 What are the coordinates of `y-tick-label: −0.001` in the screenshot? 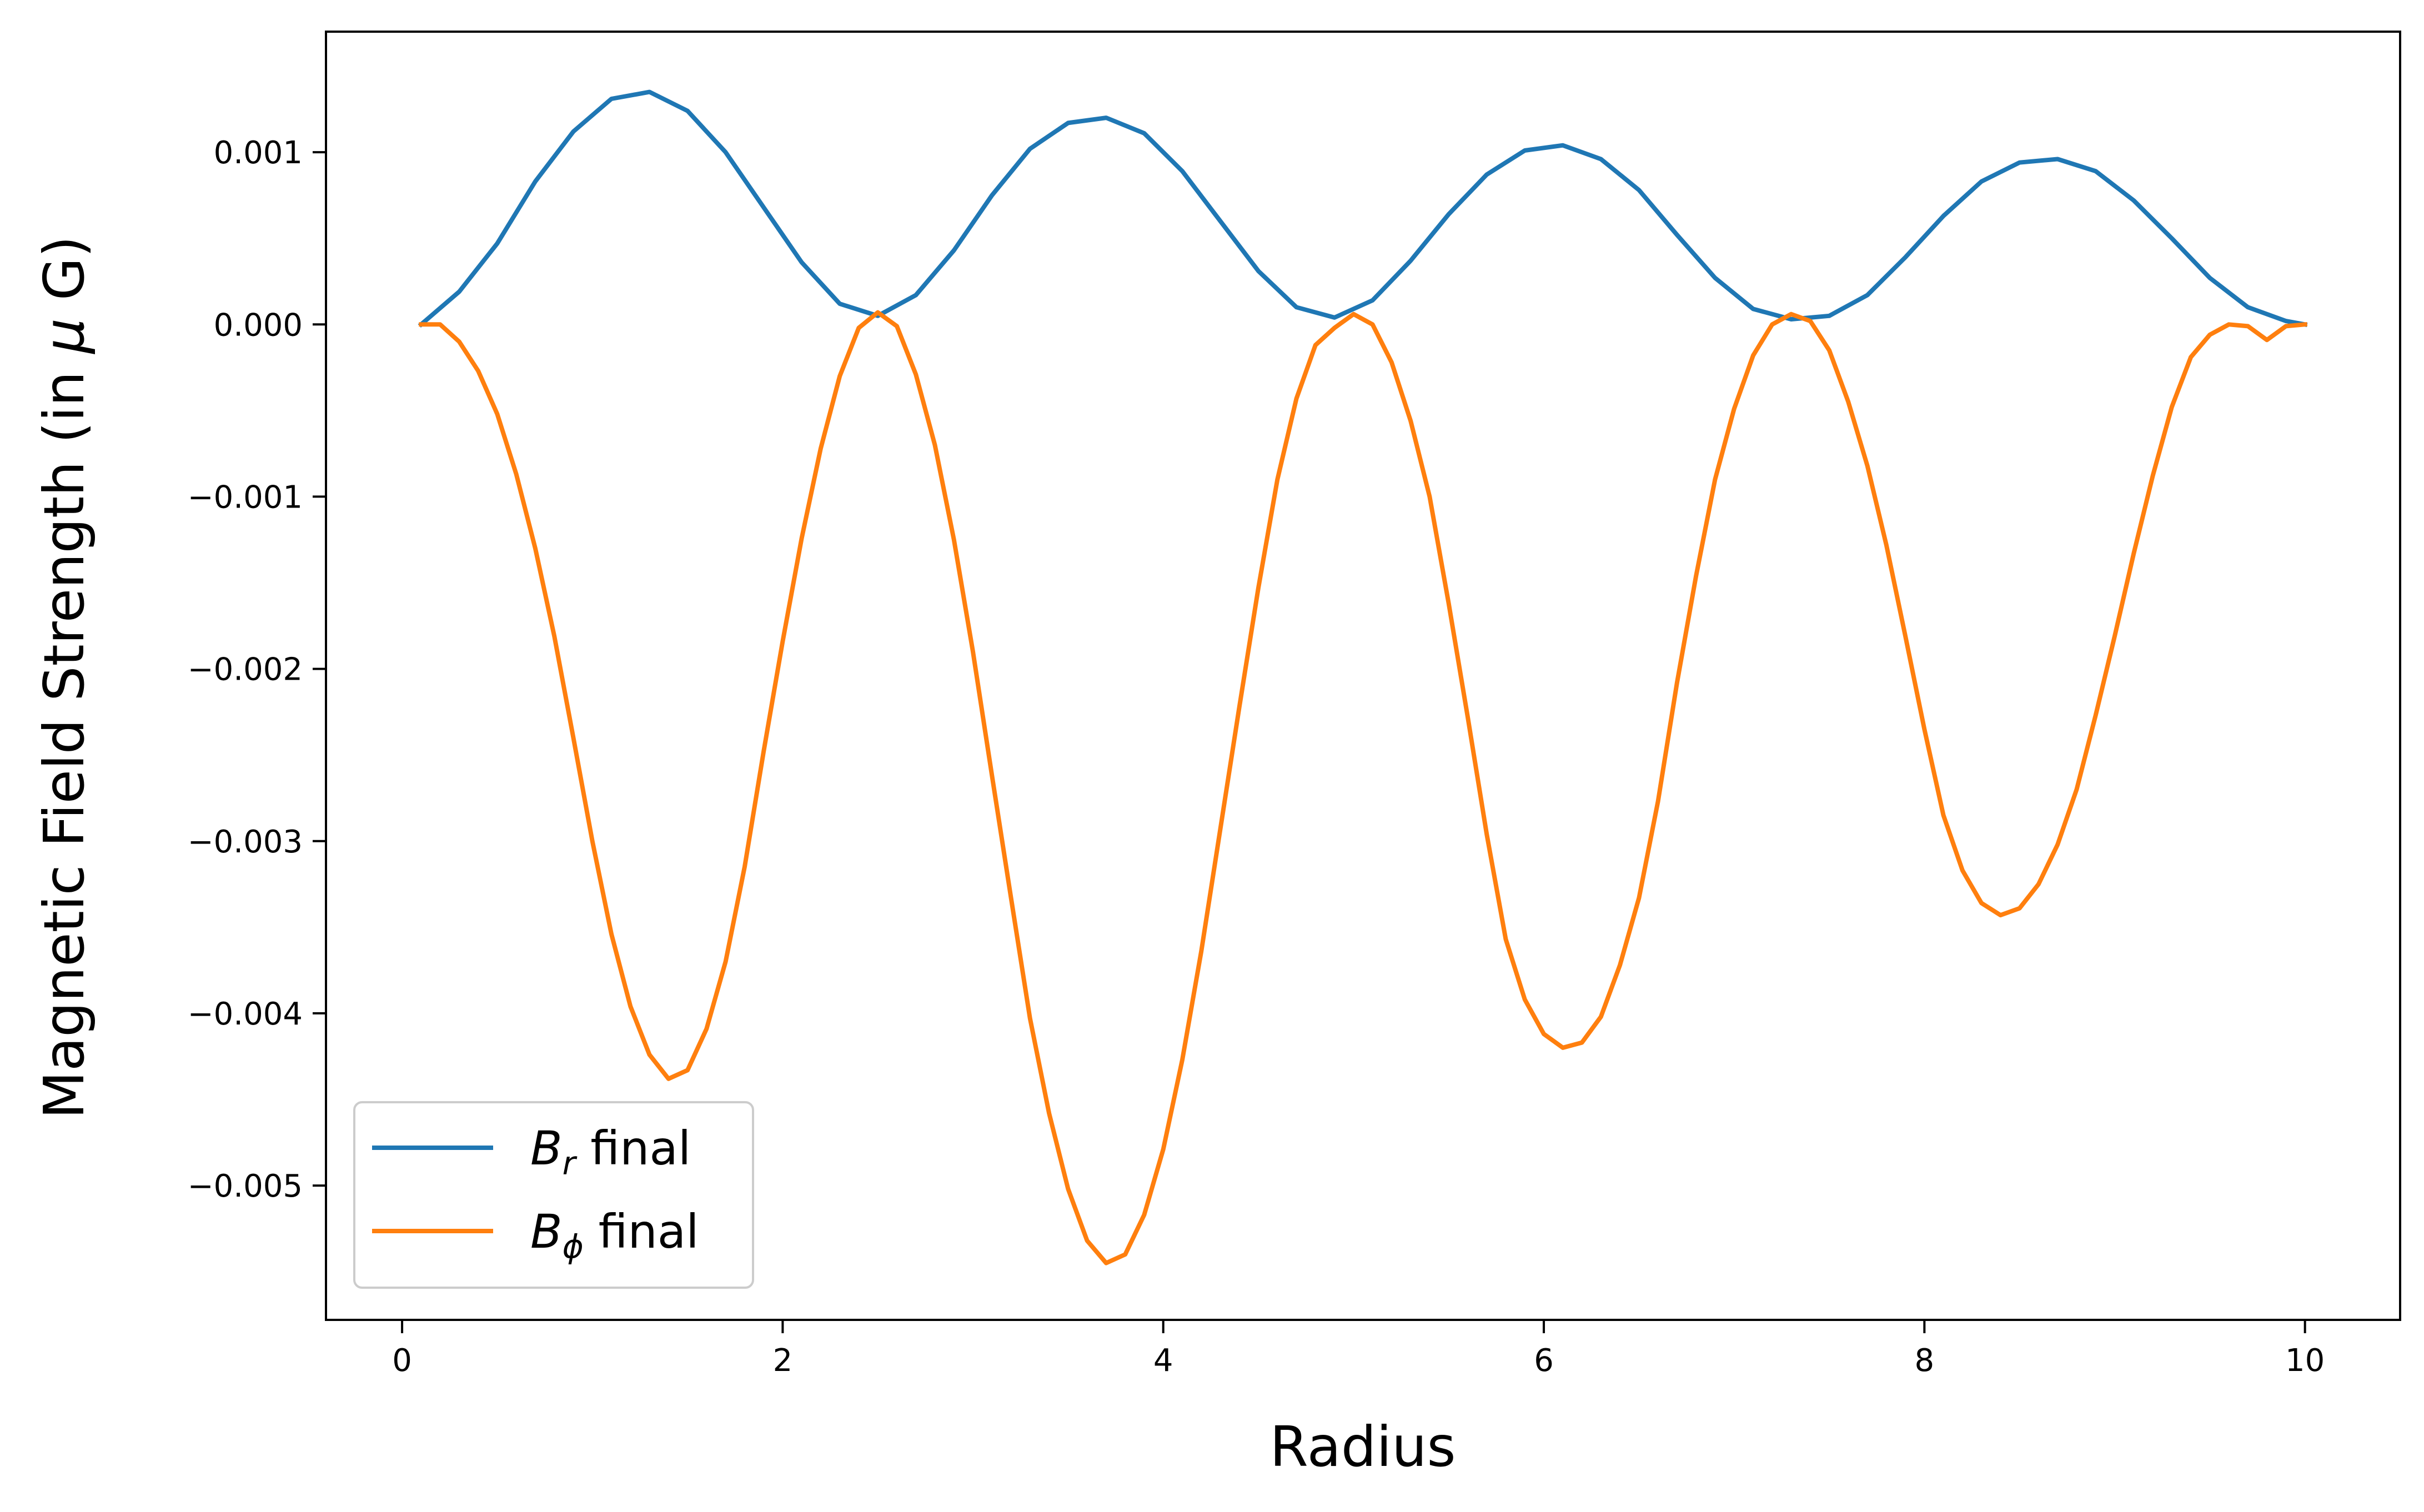 It's located at (245, 497).